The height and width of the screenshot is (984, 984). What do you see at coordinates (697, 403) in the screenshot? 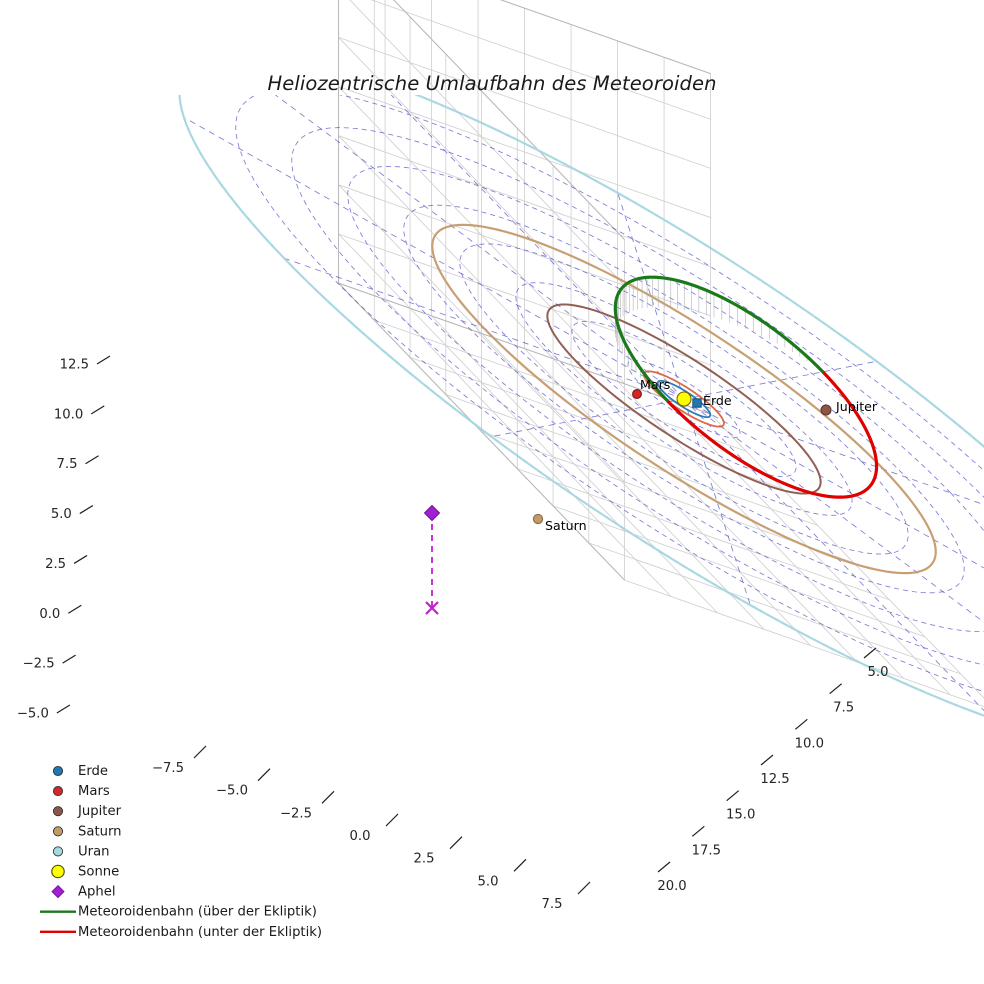
I see `marker-erde` at bounding box center [697, 403].